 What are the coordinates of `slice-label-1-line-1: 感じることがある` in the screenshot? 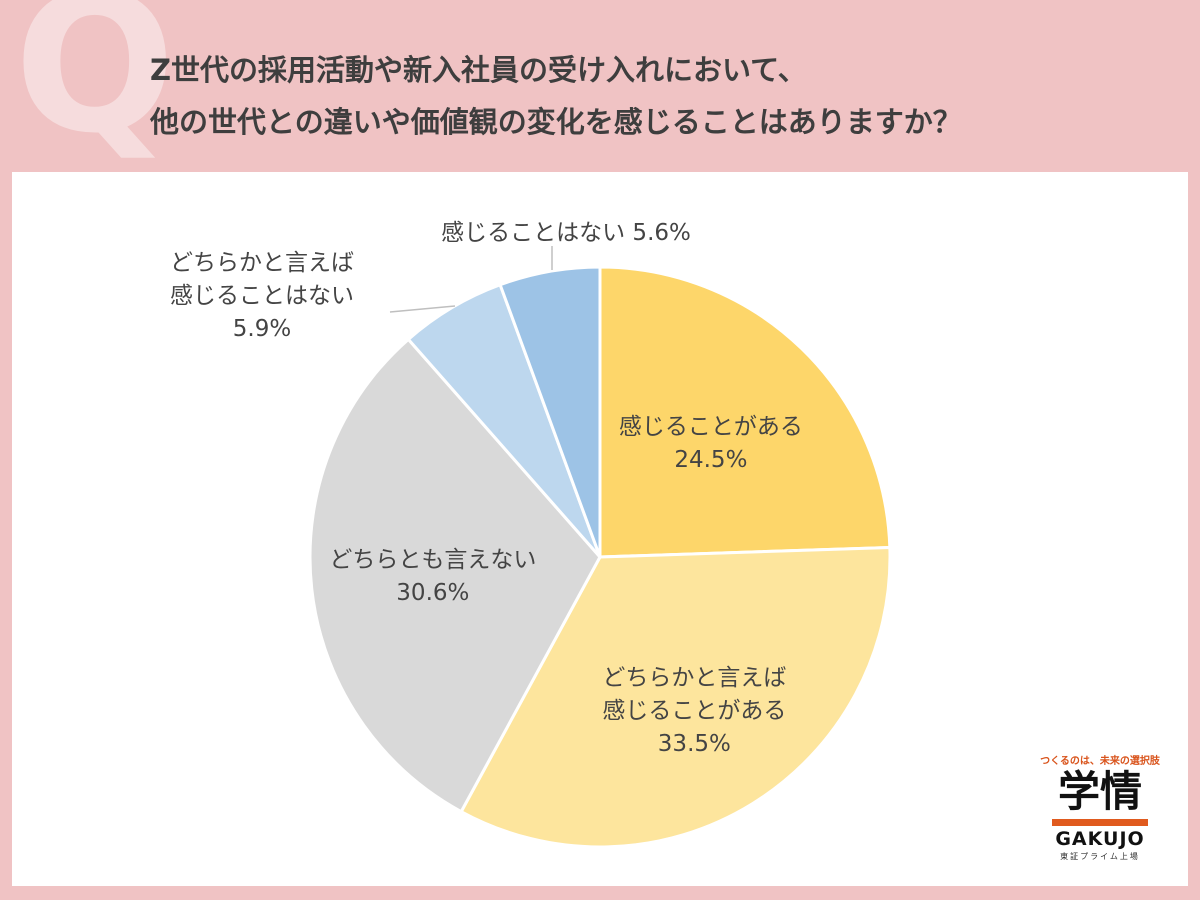 It's located at (711, 427).